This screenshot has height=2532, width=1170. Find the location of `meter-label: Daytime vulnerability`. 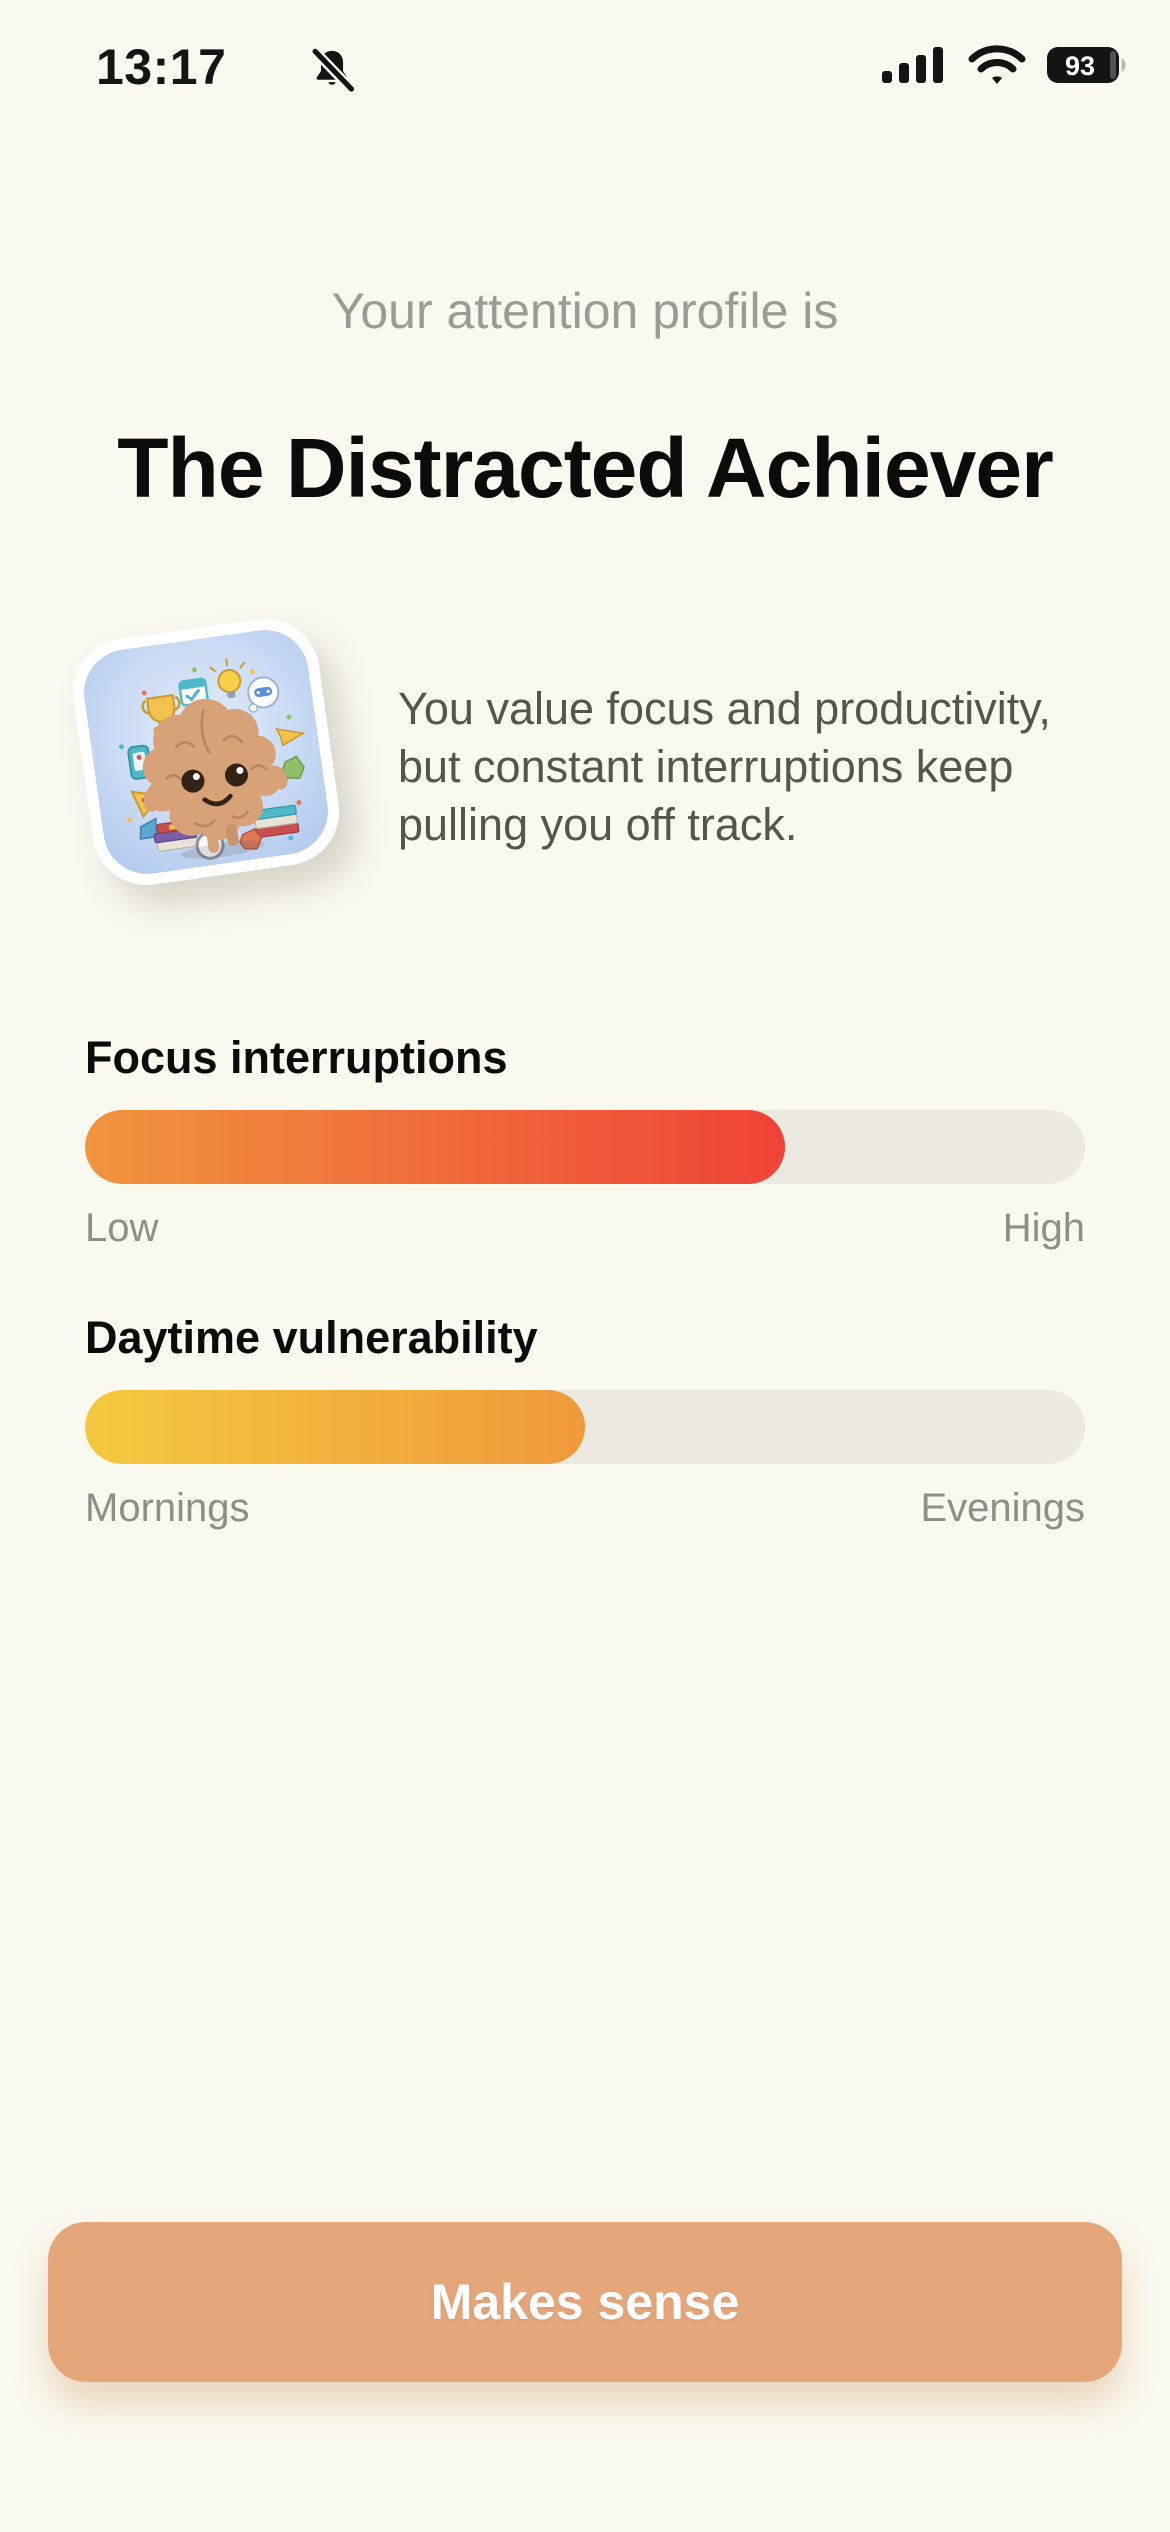

meter-label: Daytime vulnerability is located at coordinates (311, 1337).